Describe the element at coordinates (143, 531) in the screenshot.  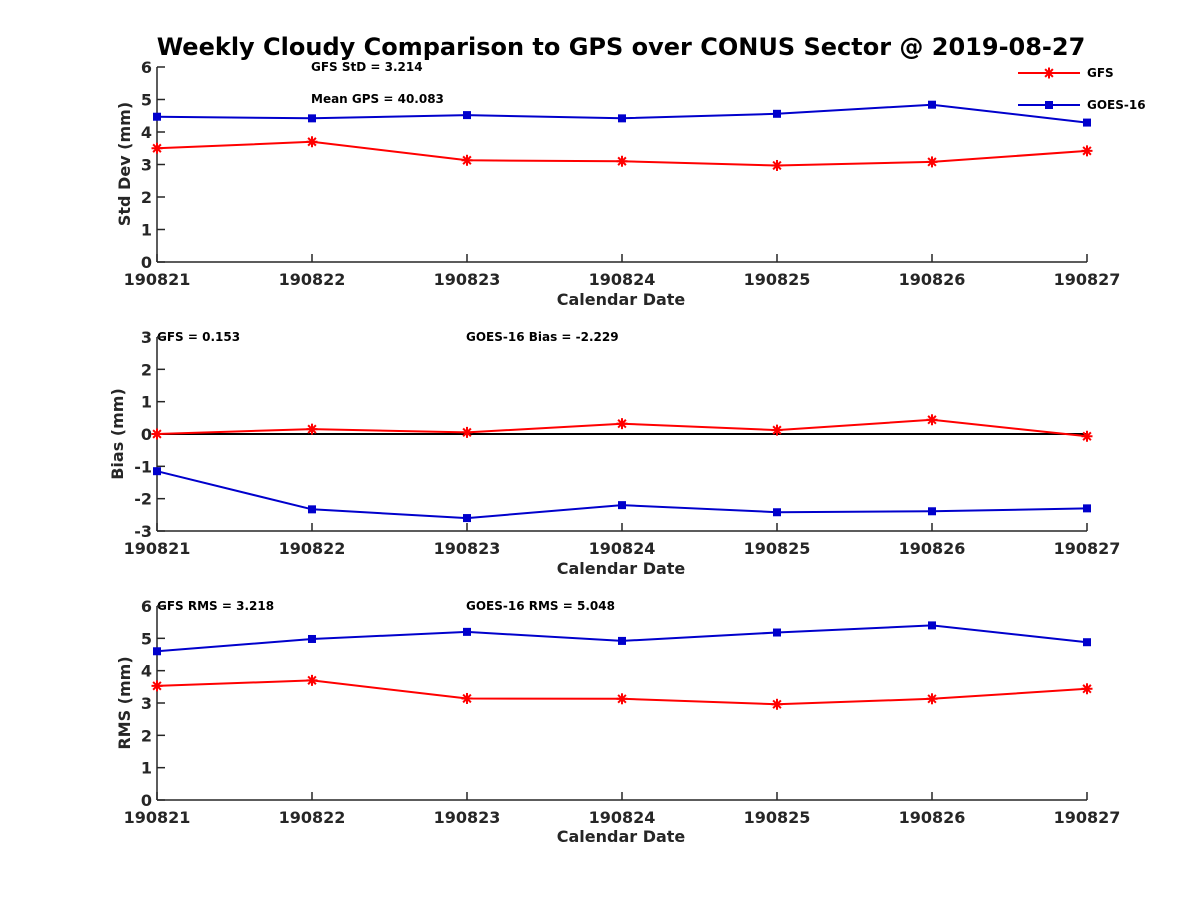
I see `y-tick-label: -3` at that location.